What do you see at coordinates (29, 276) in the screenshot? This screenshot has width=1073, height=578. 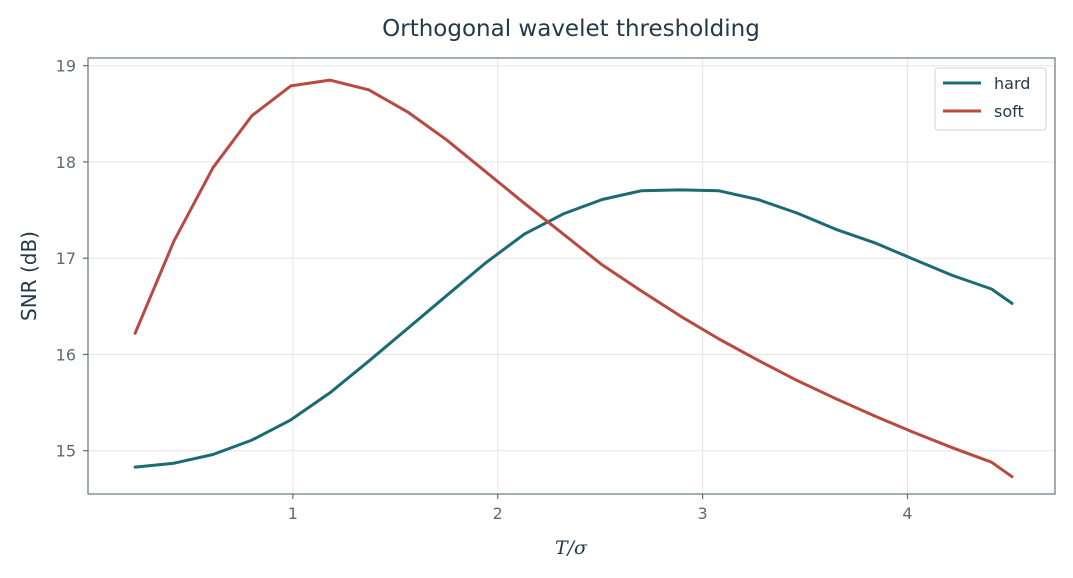 I see `y-axis-label: SNR (dB)` at bounding box center [29, 276].